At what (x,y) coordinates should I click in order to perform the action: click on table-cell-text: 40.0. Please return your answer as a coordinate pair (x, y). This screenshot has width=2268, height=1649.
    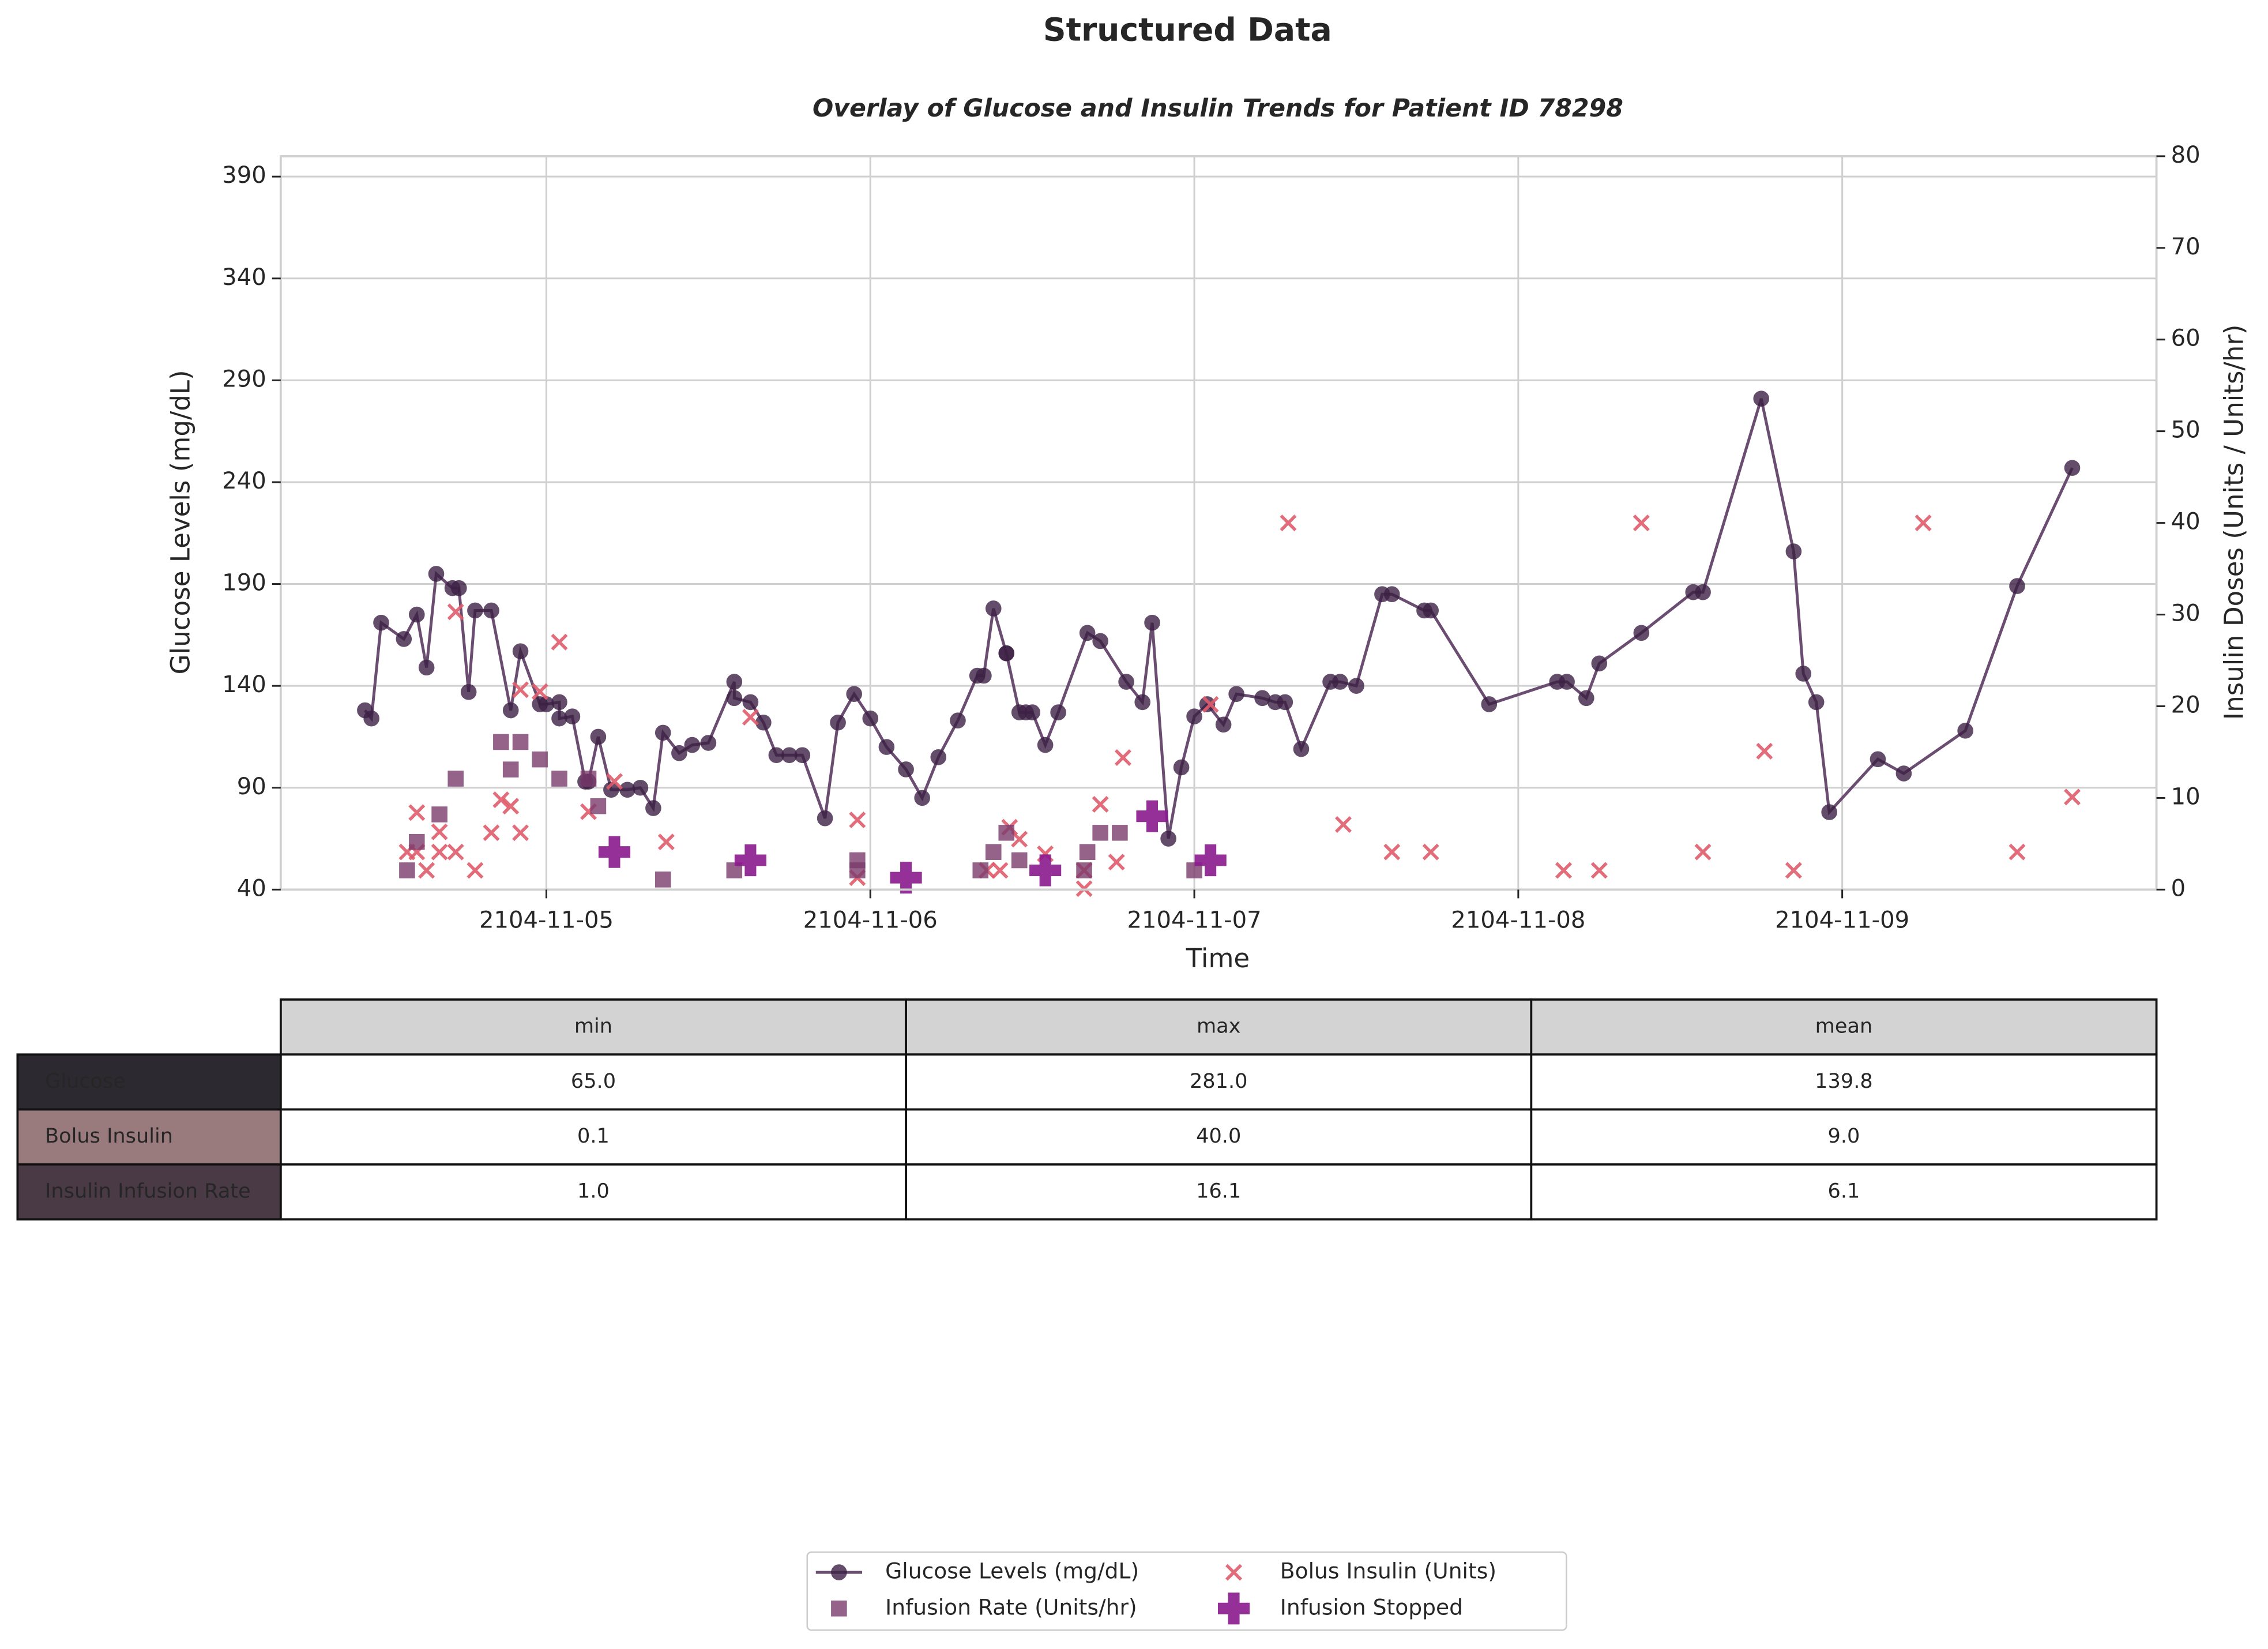
    Looking at the image, I should click on (1218, 1136).